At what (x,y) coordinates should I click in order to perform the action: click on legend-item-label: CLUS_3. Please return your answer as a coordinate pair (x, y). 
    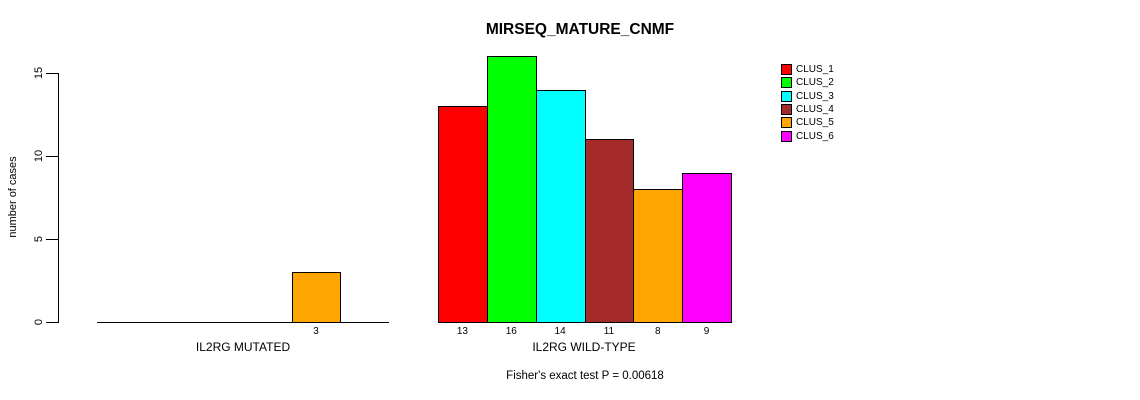
    Looking at the image, I should click on (815, 96).